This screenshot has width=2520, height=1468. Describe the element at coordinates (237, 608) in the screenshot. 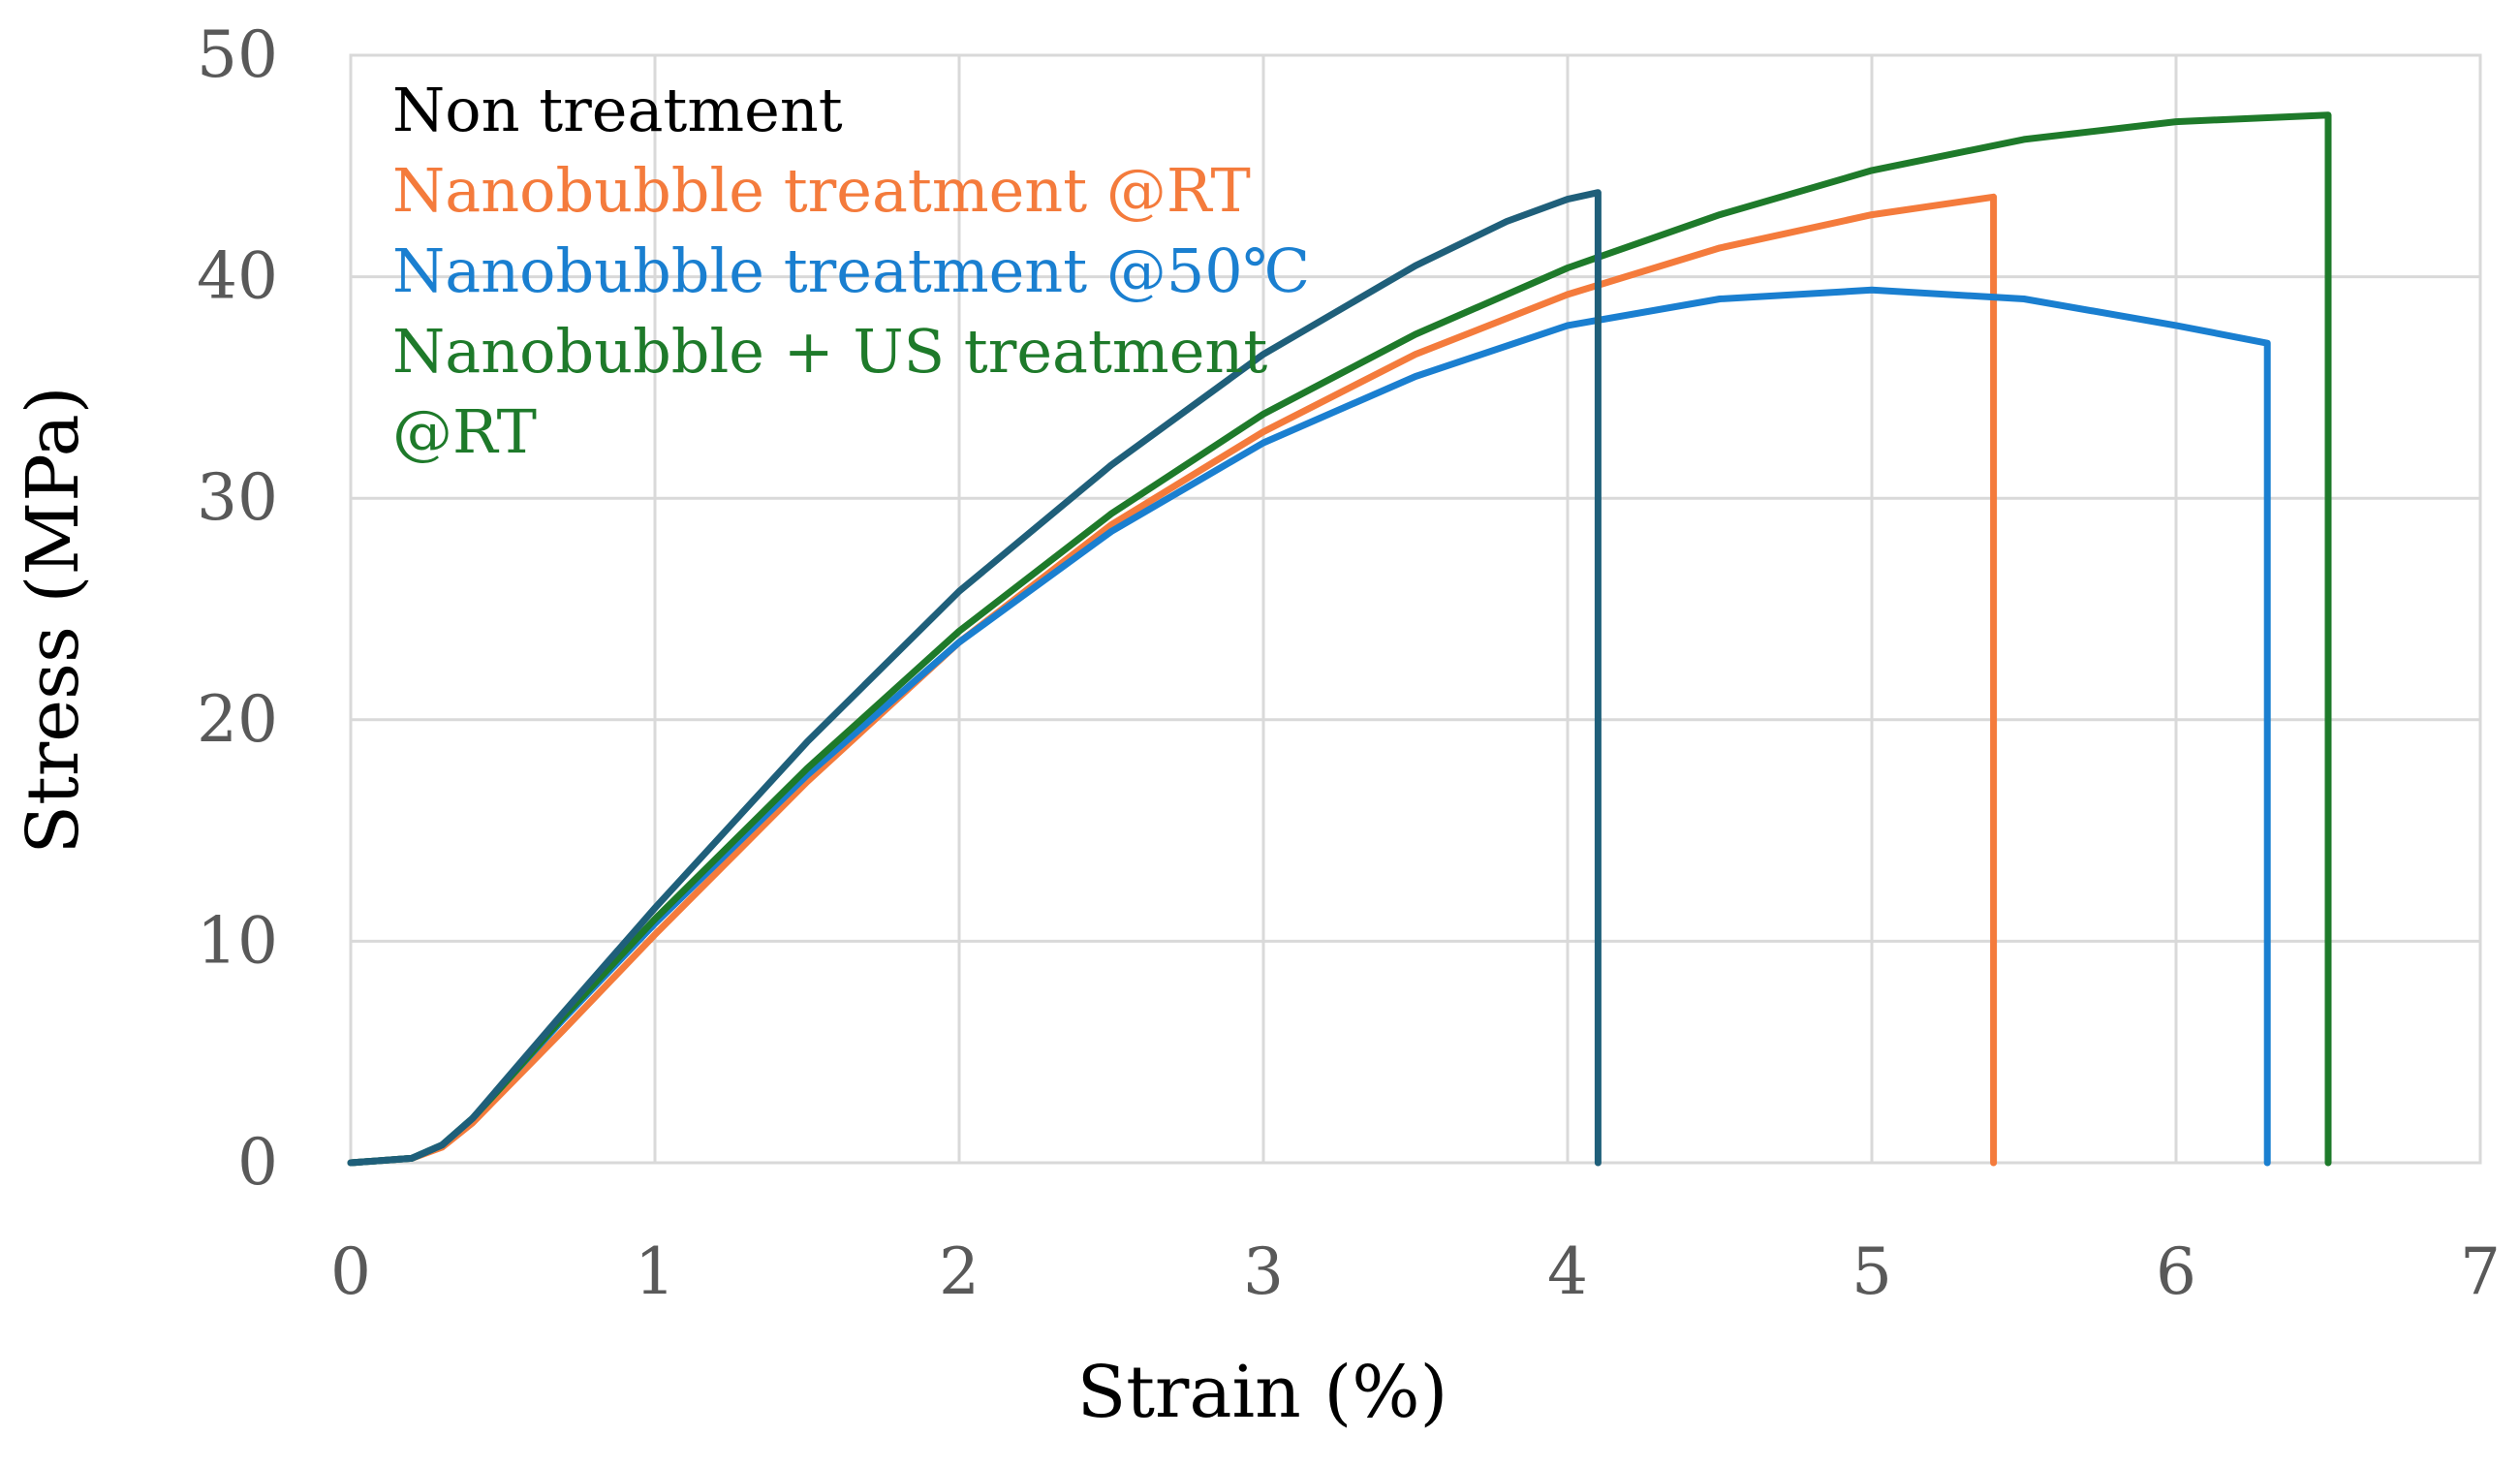

I see `y-tick-labels: 0 10 20 30 40 50` at that location.